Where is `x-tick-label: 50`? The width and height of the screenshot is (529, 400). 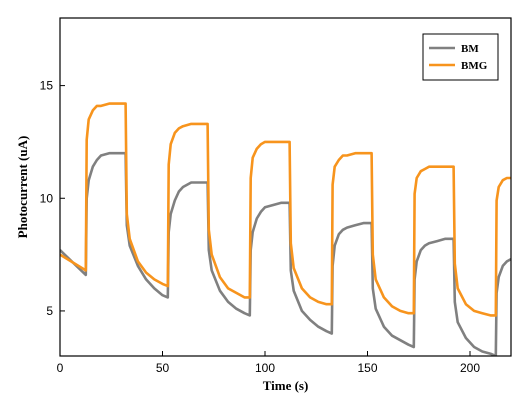 x-tick-label: 50 is located at coordinates (163, 368).